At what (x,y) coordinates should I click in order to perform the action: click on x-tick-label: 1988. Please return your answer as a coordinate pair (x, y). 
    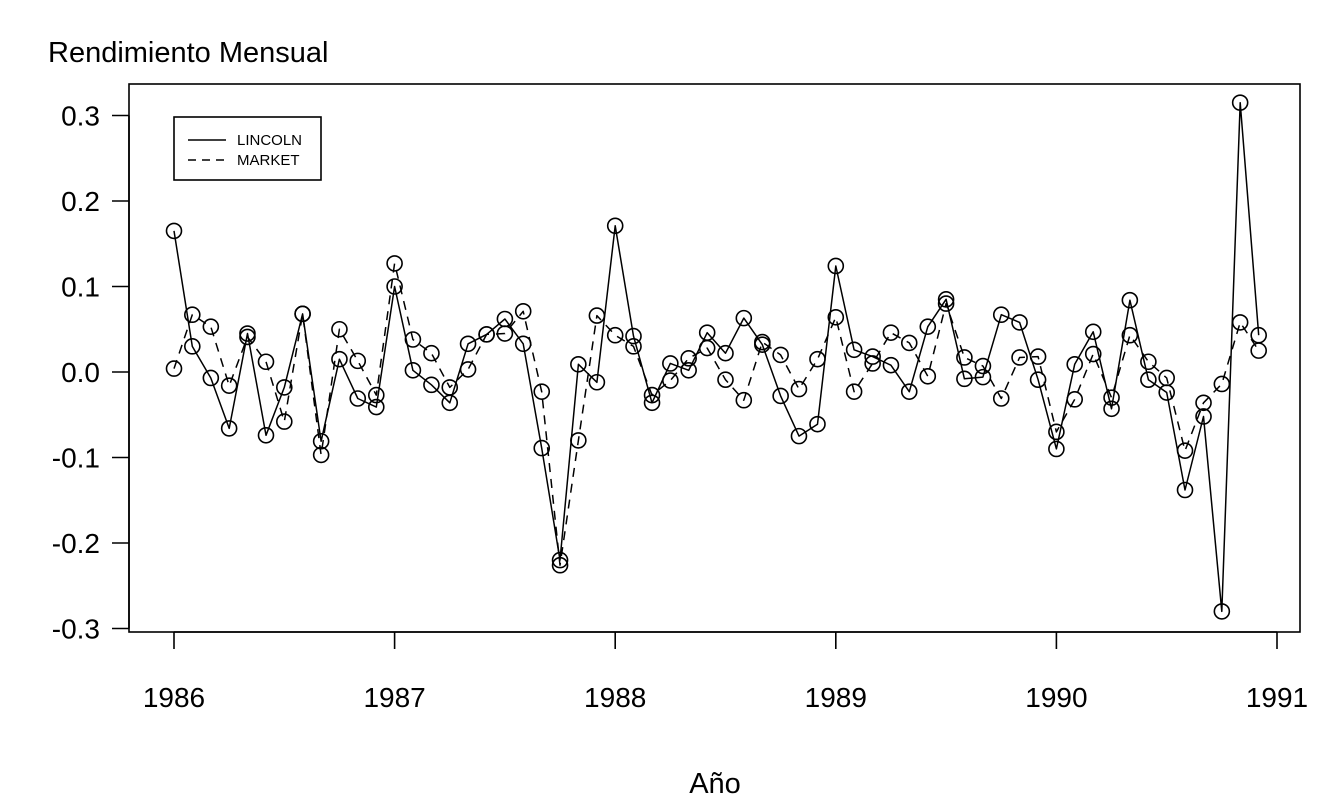
    Looking at the image, I should click on (615, 697).